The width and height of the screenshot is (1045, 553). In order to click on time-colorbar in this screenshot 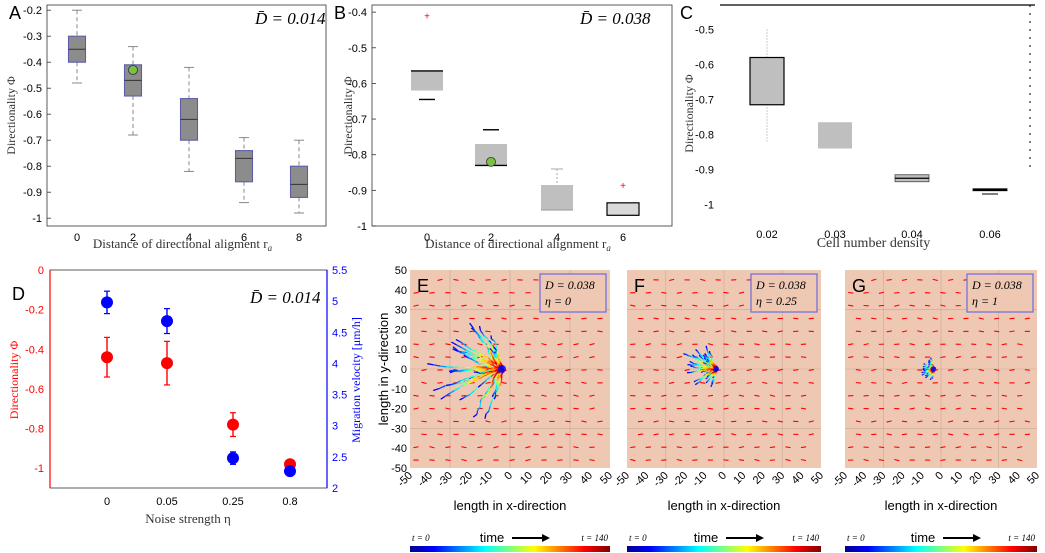, I will do `click(724, 549)`.